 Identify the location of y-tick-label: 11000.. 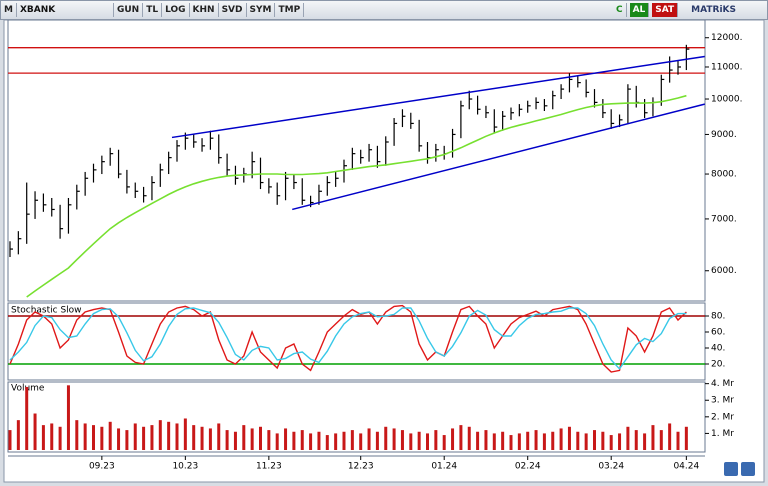
(727, 67).